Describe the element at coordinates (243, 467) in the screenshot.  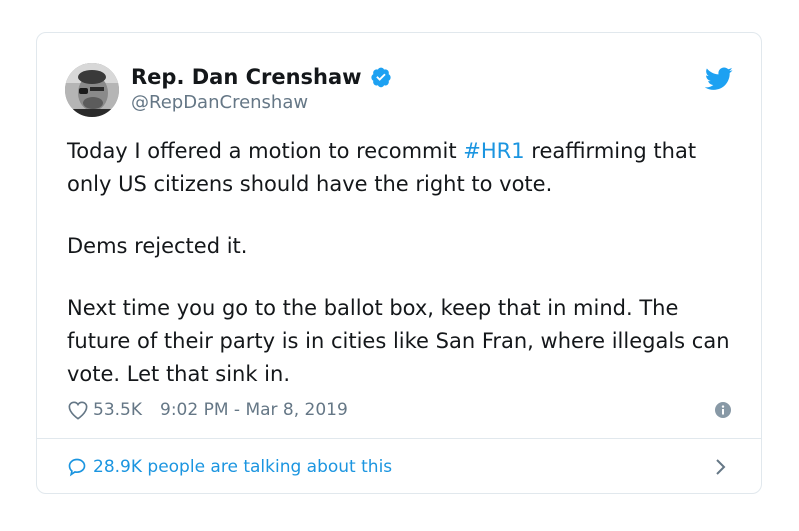
I see `conversation-text: 28.9K people are talking about this` at that location.